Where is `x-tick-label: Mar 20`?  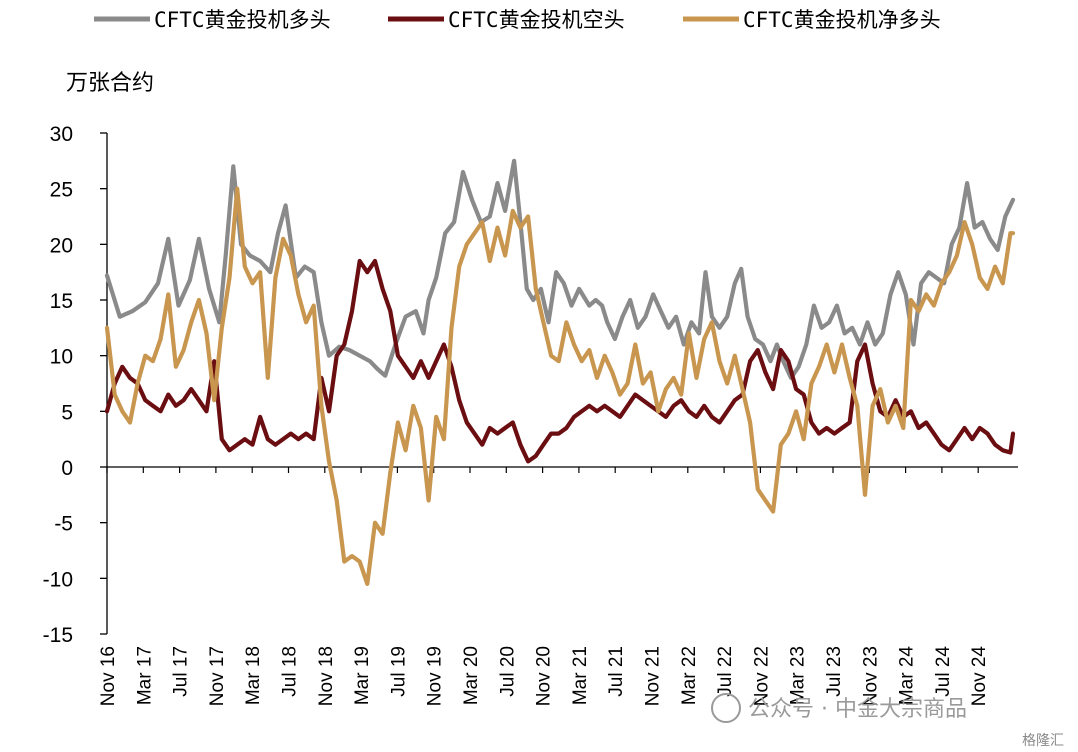
x-tick-label: Mar 20 is located at coordinates (471, 675).